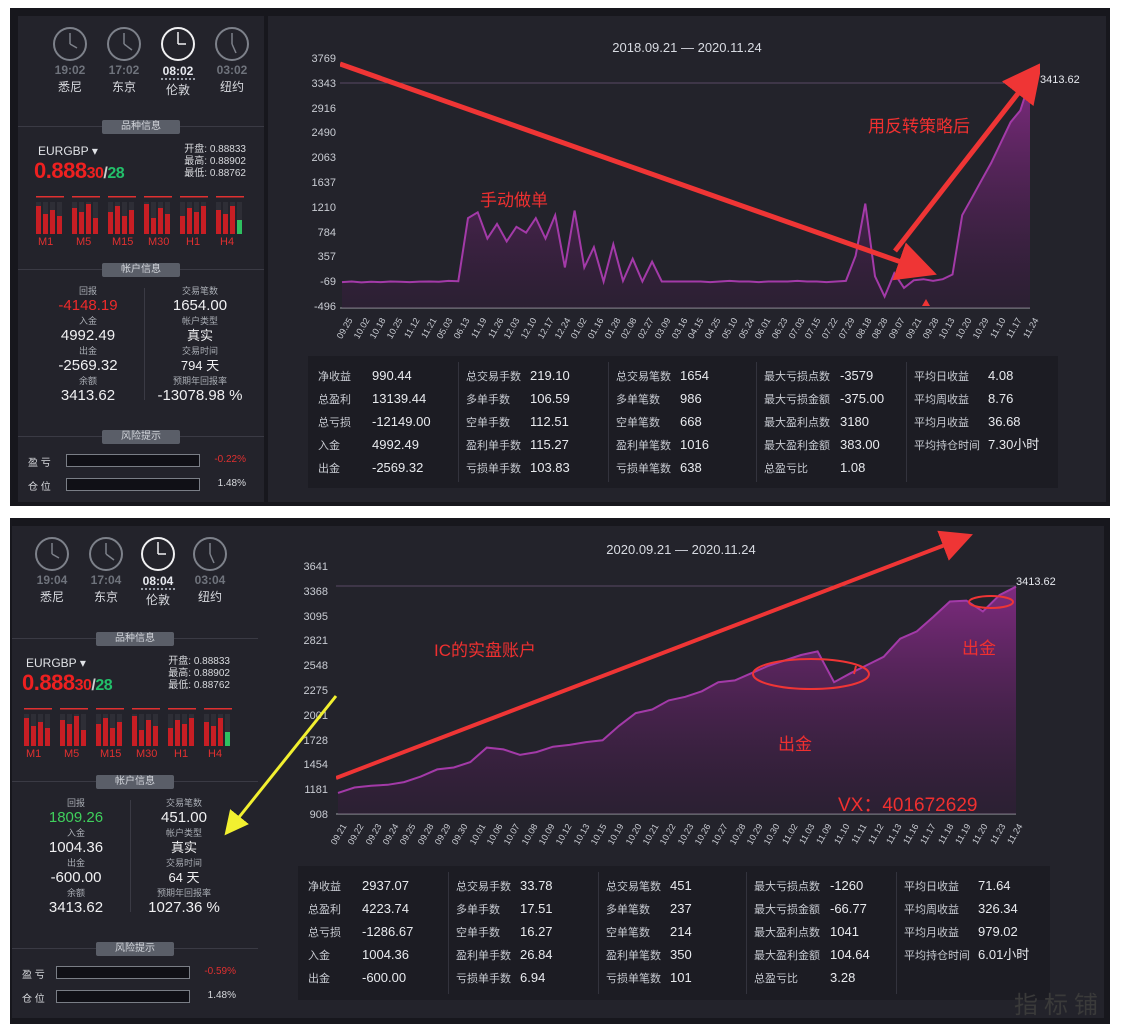  Describe the element at coordinates (812, 908) in the screenshot. I see `stat-row: 最大亏损金额 -66.77` at that location.